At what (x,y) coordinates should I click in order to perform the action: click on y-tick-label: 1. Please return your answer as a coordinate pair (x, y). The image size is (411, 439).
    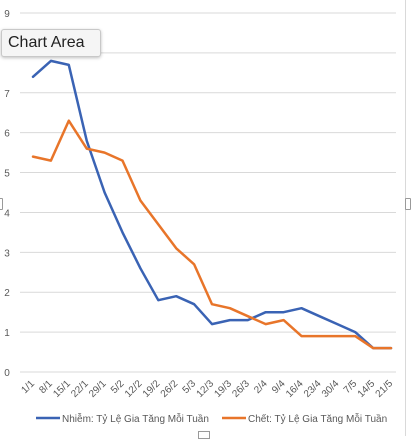
    Looking at the image, I should click on (7, 333).